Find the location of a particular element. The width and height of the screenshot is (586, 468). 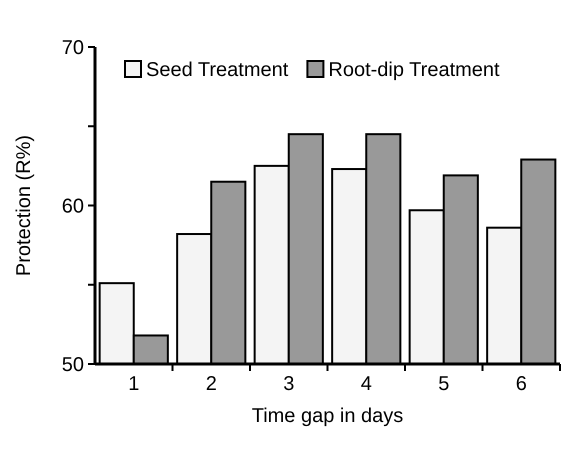

x-tick-label: 2 is located at coordinates (211, 384).